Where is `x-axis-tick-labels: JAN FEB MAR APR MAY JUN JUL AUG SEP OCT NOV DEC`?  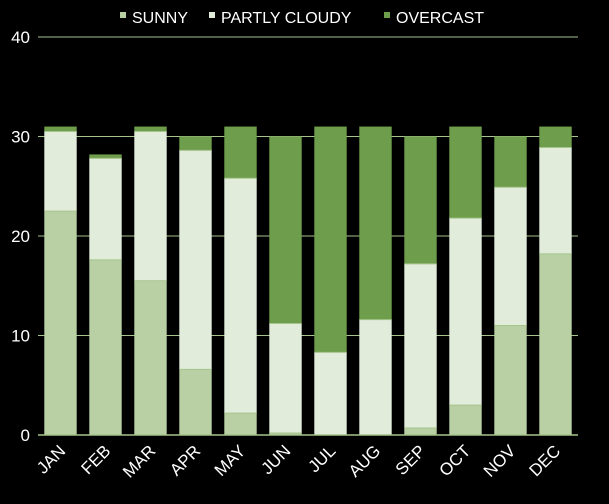
x-axis-tick-labels: JAN FEB MAR APR MAY JUN JUL AUG SEP OCT NOV DEC is located at coordinates (298, 461).